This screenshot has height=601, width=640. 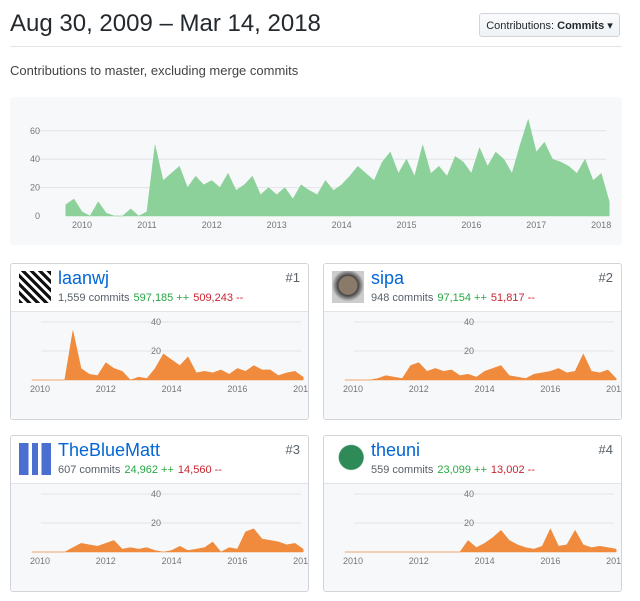 I want to click on page-title: Aug 30, 2009 – Mar 14, 2018, so click(x=165, y=23).